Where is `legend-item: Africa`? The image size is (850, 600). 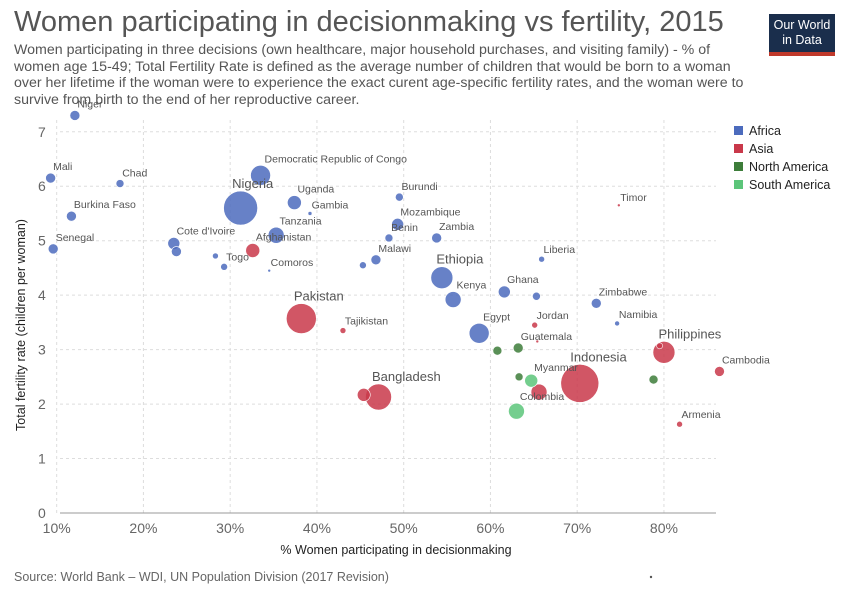 legend-item: Africa is located at coordinates (765, 131).